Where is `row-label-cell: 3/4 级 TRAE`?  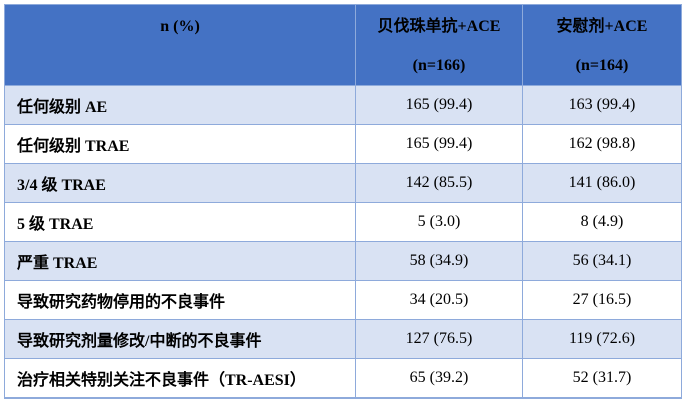
row-label-cell: 3/4 级 TRAE is located at coordinates (180, 183).